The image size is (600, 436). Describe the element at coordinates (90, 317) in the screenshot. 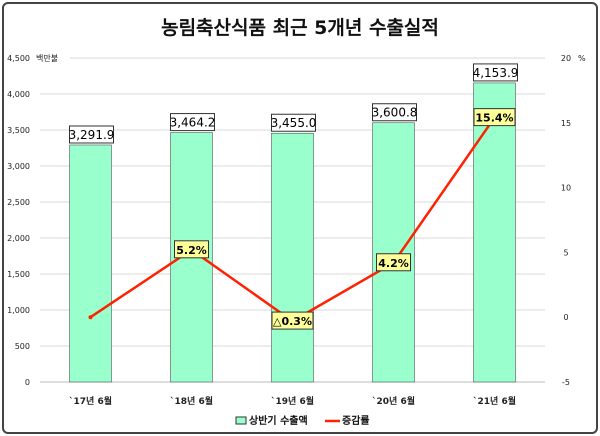

I see `line-point` at that location.